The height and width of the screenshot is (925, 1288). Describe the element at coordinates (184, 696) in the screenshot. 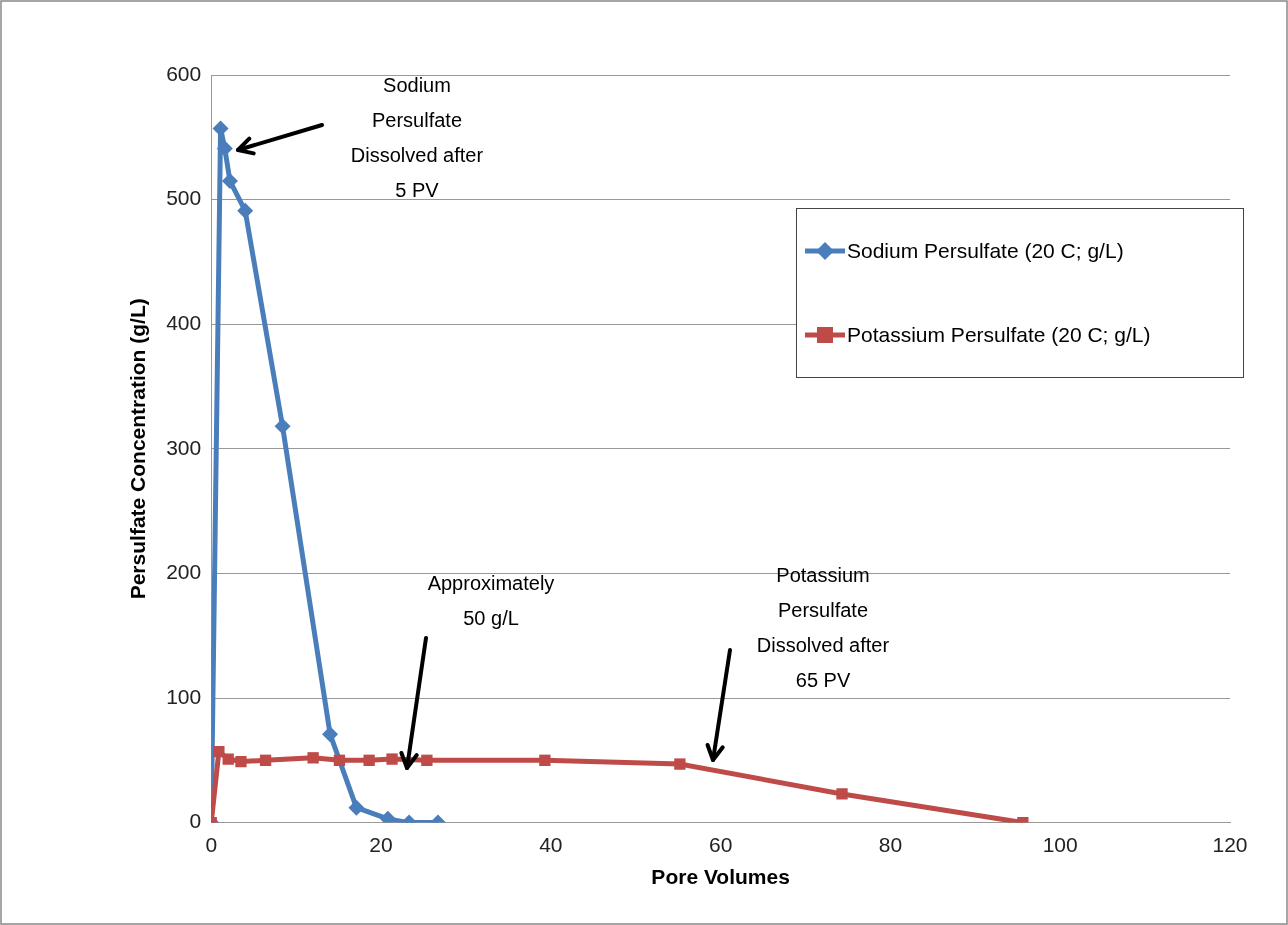

I see `y-tick-label: 100` at that location.